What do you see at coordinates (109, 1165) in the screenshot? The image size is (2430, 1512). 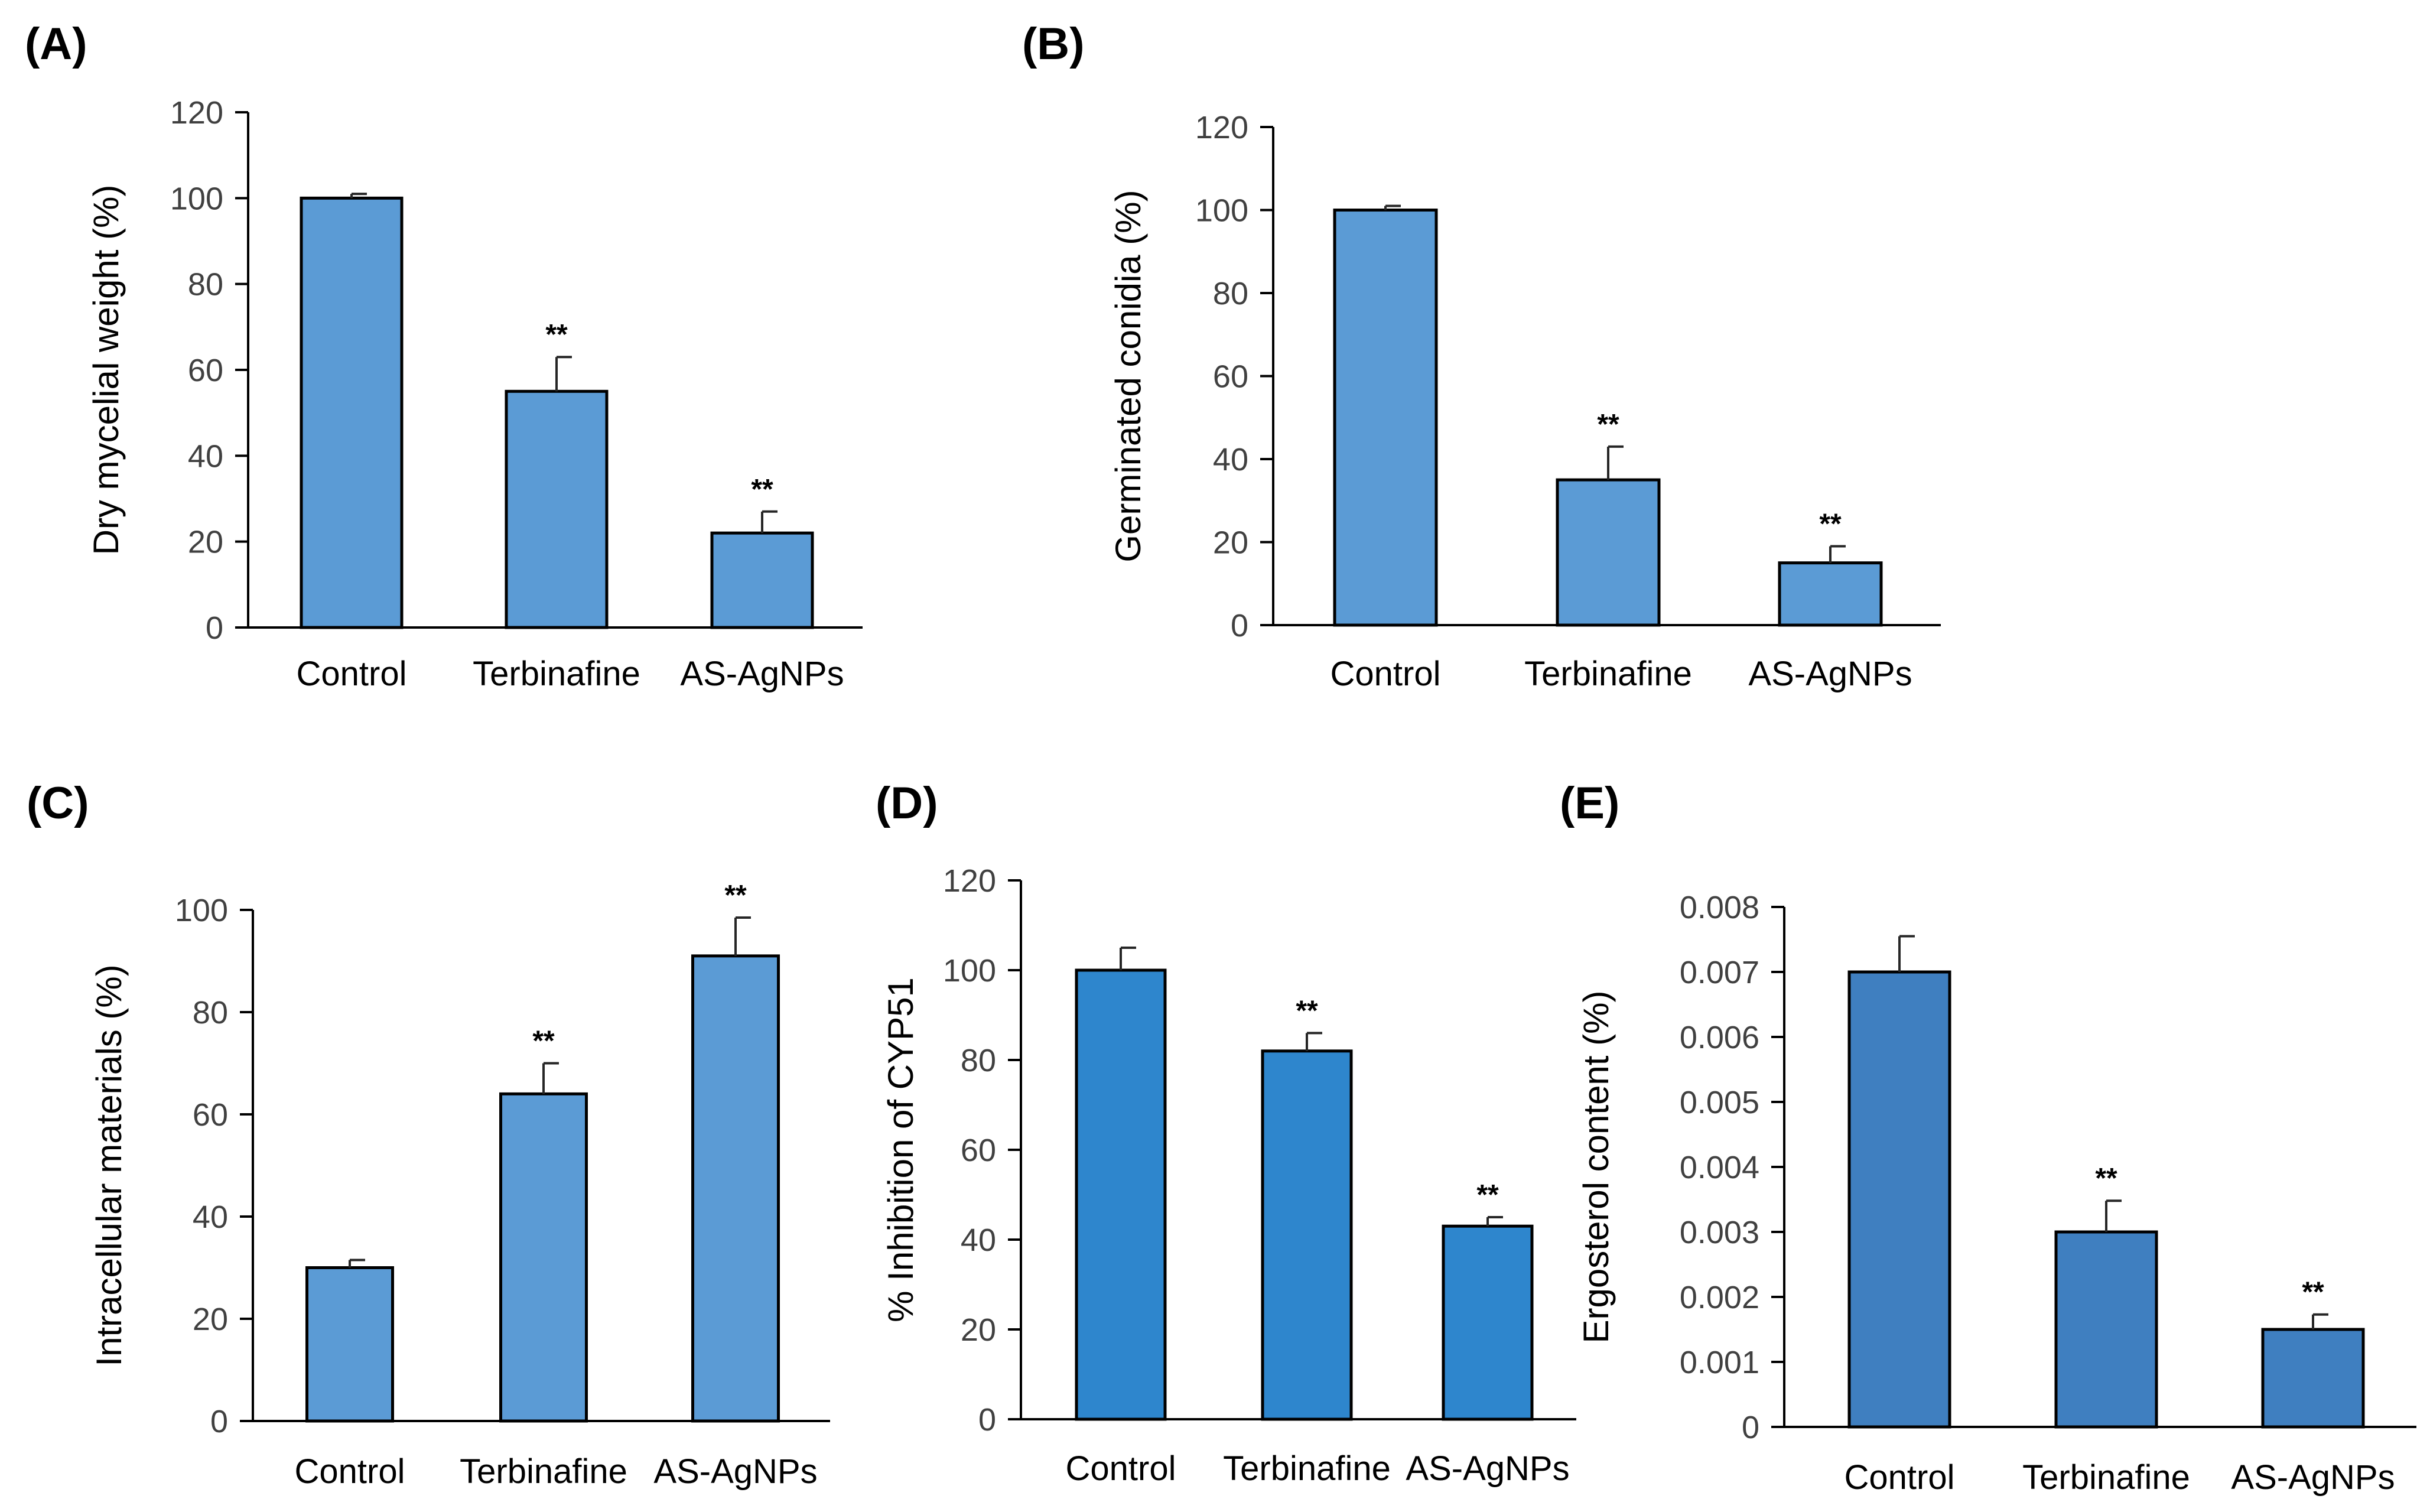 I see `y-axis-title: Intracellular materials (%)` at bounding box center [109, 1165].